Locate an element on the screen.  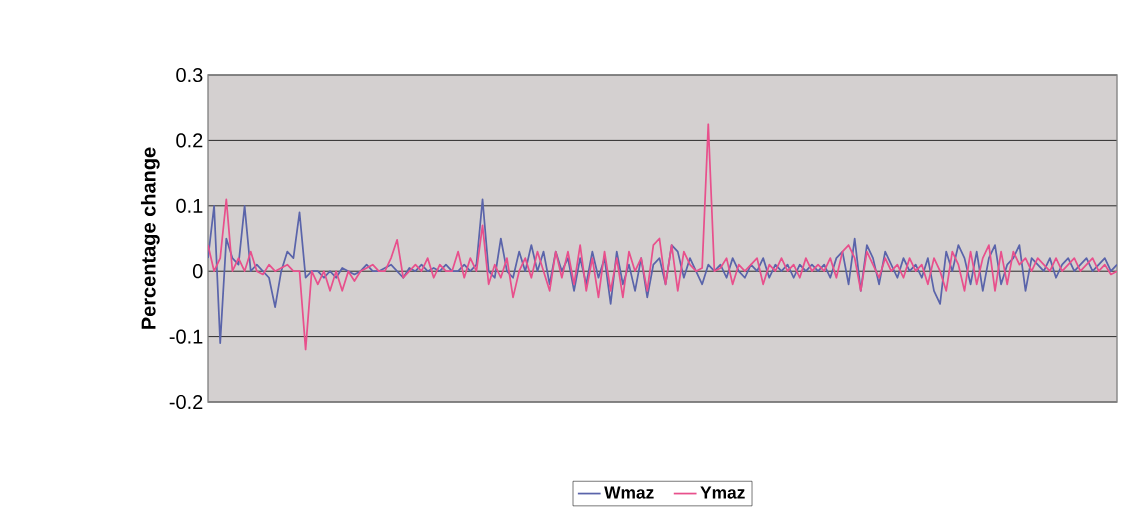
y-tick-label: 0.1 is located at coordinates (189, 205).